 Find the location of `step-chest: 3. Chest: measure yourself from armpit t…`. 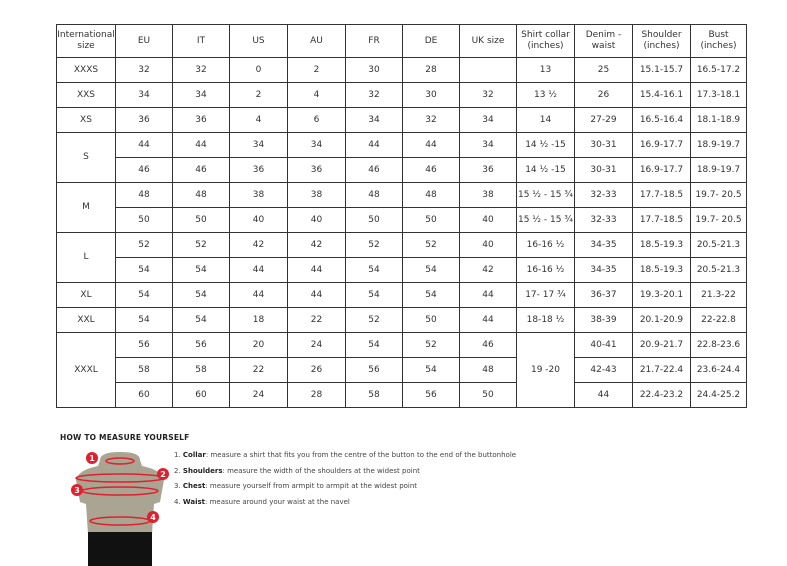

step-chest: 3. Chest: measure yourself from armpit t… is located at coordinates (296, 486).